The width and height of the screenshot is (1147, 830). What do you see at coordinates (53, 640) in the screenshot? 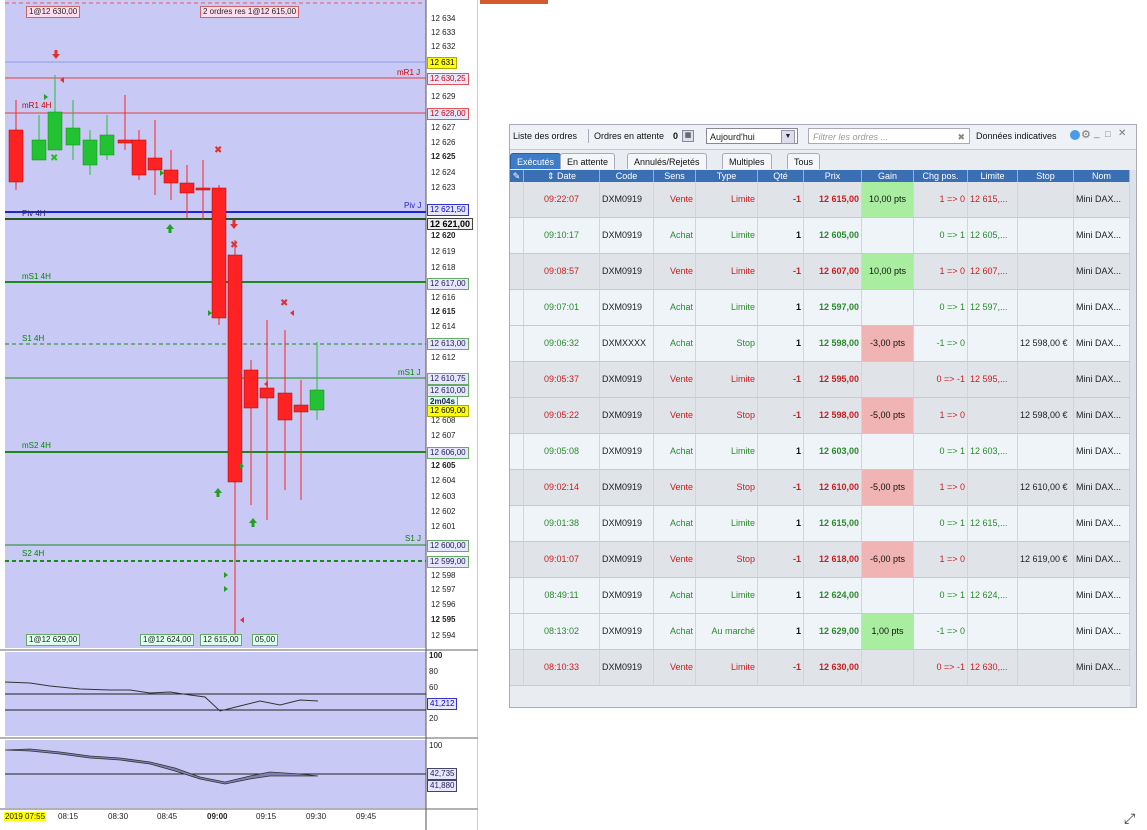
I see `order-tag-bottom-1: 1@12 629,00` at bounding box center [53, 640].